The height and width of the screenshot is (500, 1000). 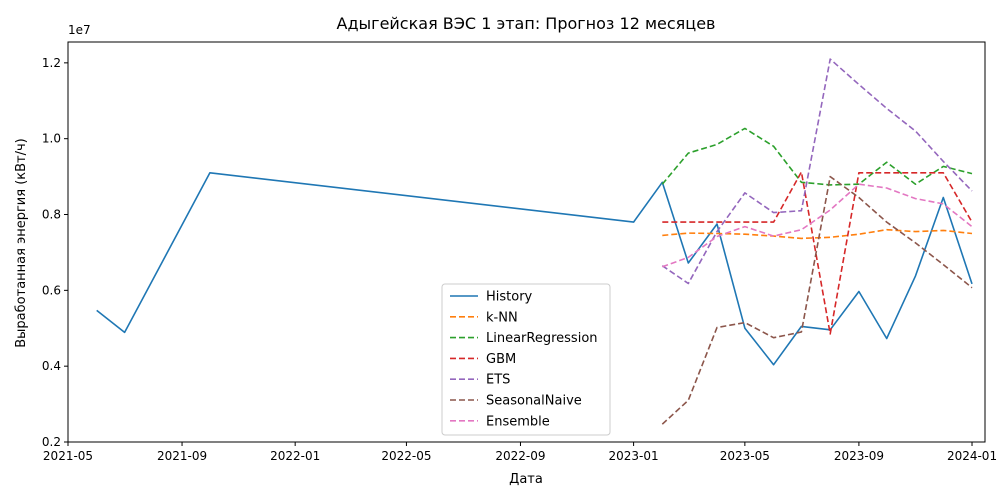 I want to click on series-line-gbm, so click(x=817, y=253).